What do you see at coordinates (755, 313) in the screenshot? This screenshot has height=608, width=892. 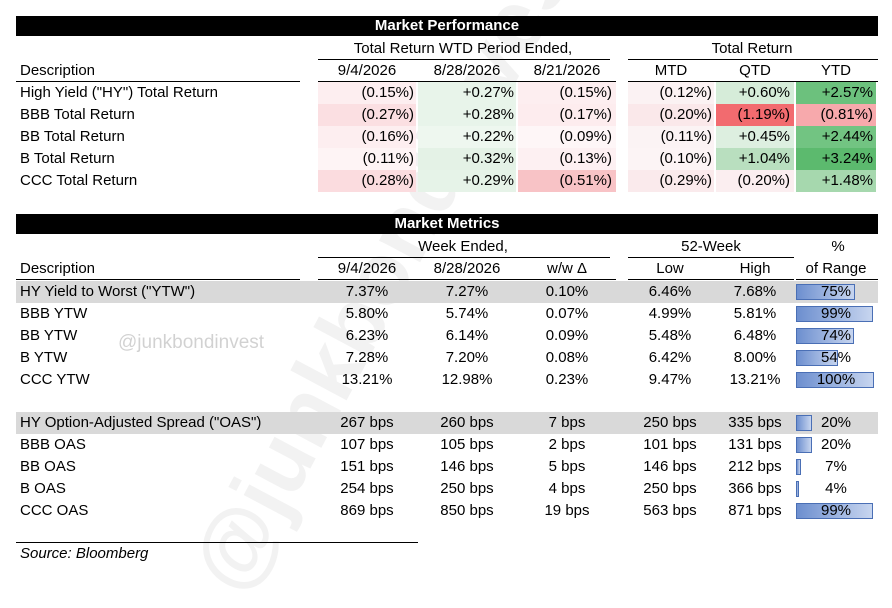 I see `value-cell: 5.81%` at bounding box center [755, 313].